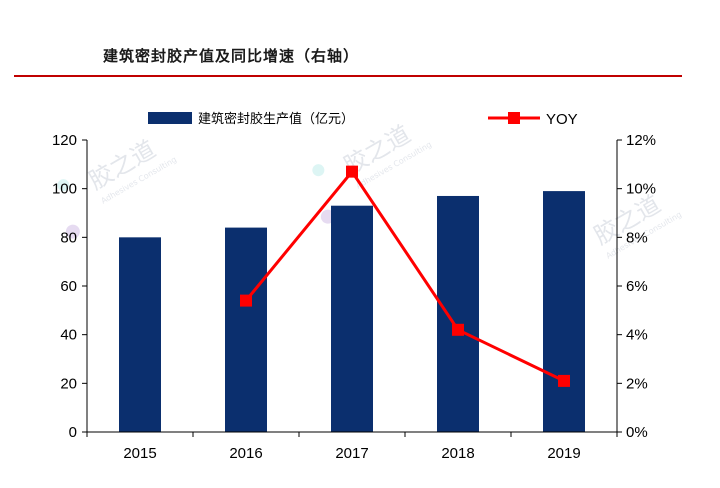  What do you see at coordinates (637, 237) in the screenshot?
I see `y-right-tick-label: 8%` at bounding box center [637, 237].